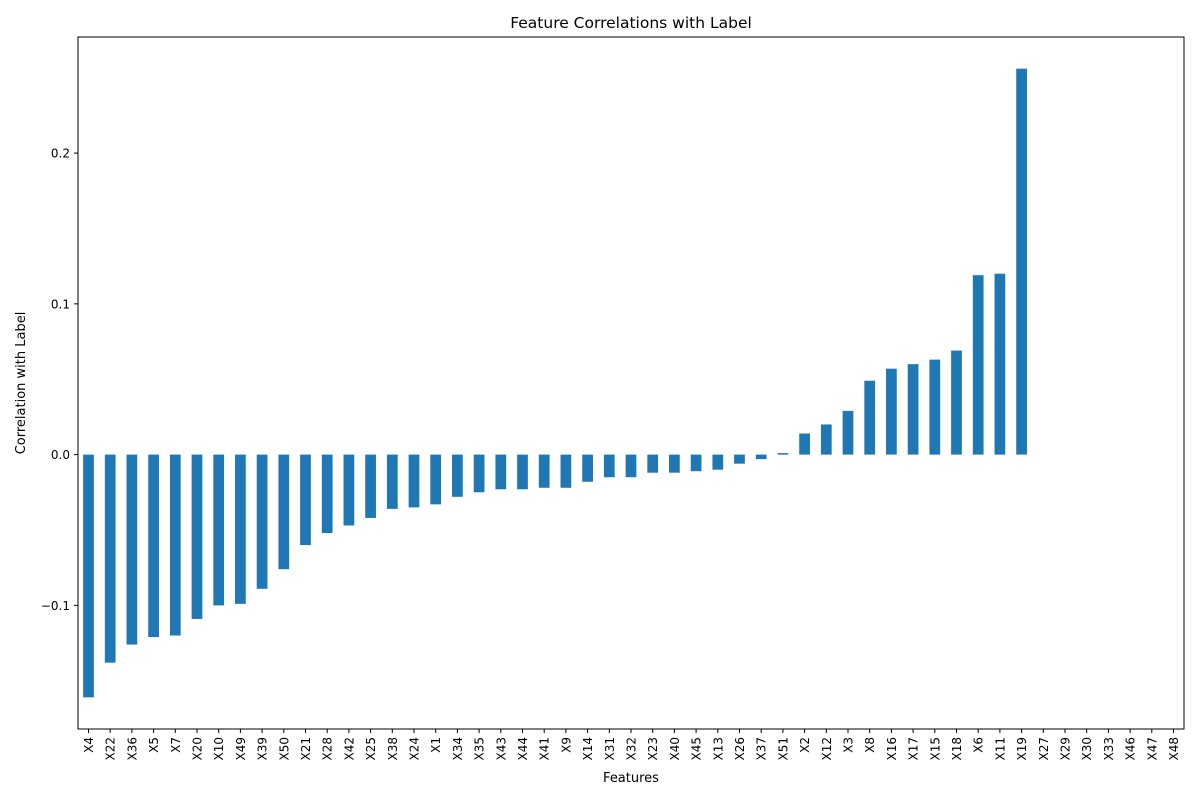 The height and width of the screenshot is (804, 1200). What do you see at coordinates (740, 749) in the screenshot?
I see `x-tick-label: X26` at bounding box center [740, 749].